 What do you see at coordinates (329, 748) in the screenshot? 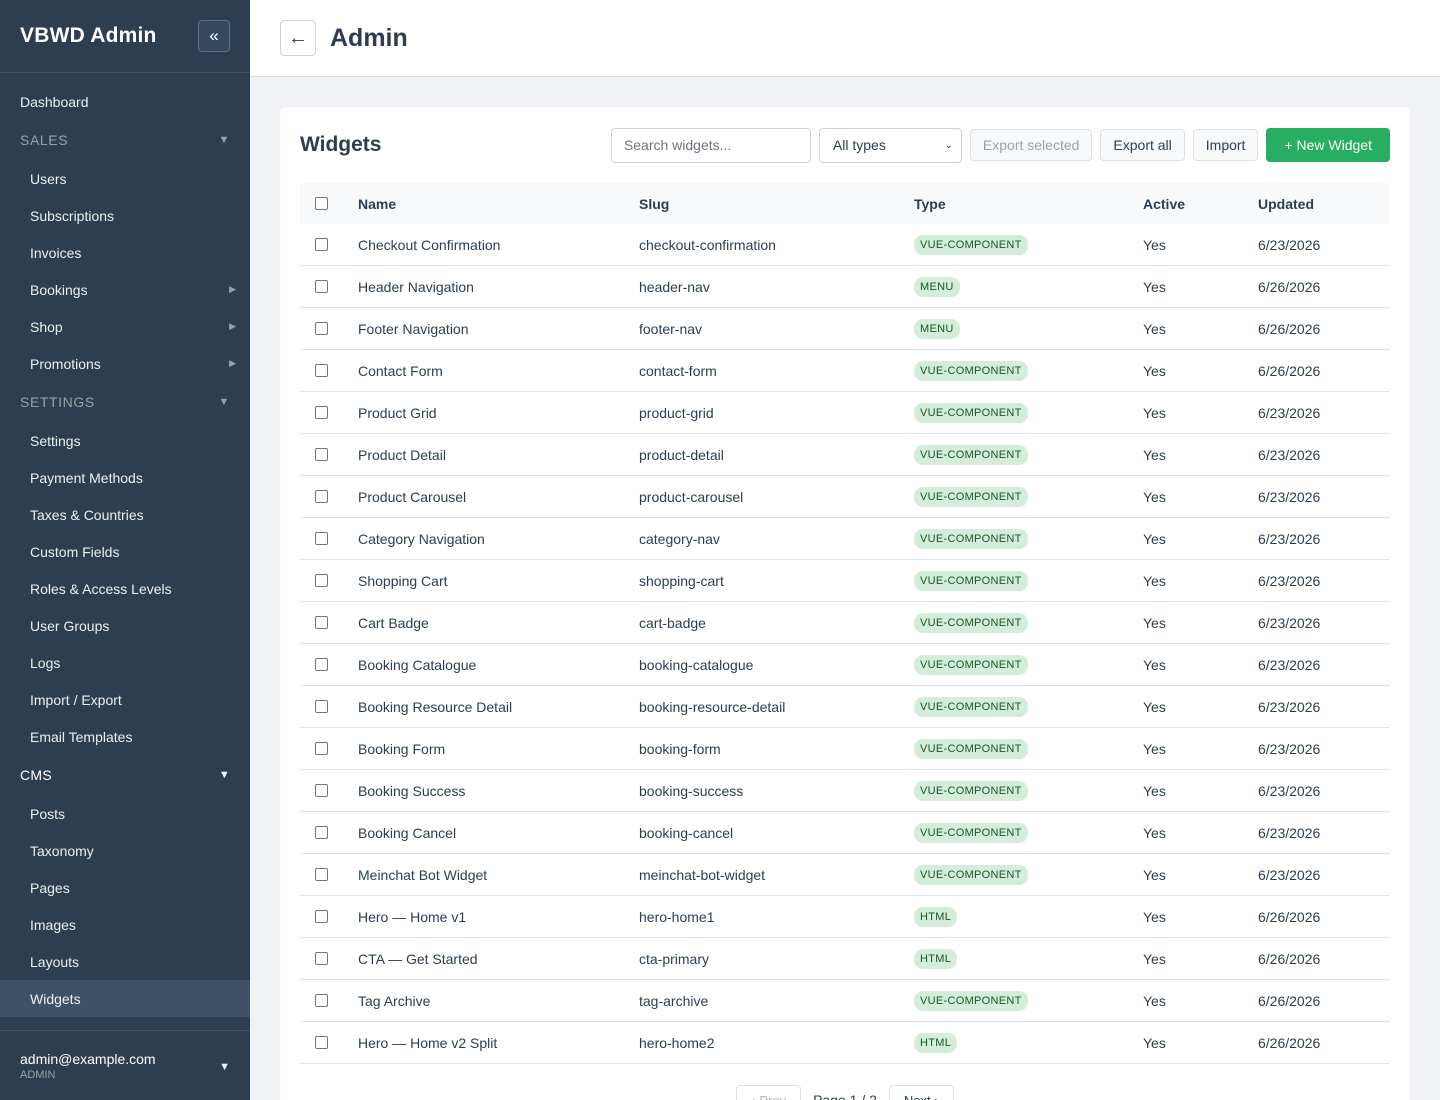
I see `row-select-cell` at bounding box center [329, 748].